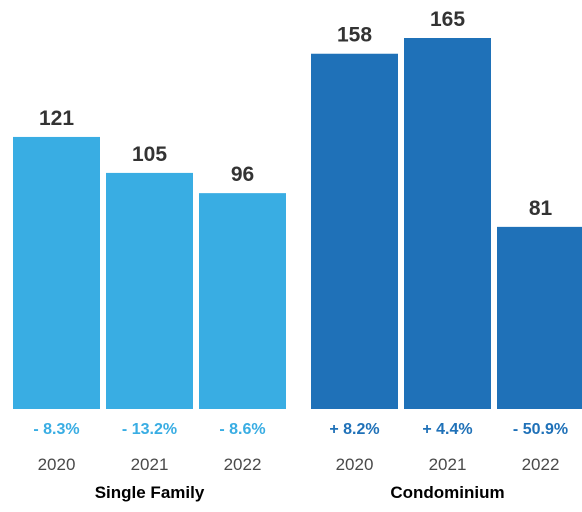 The image size is (582, 512). I want to click on condominium-bar-2022, so click(539, 317).